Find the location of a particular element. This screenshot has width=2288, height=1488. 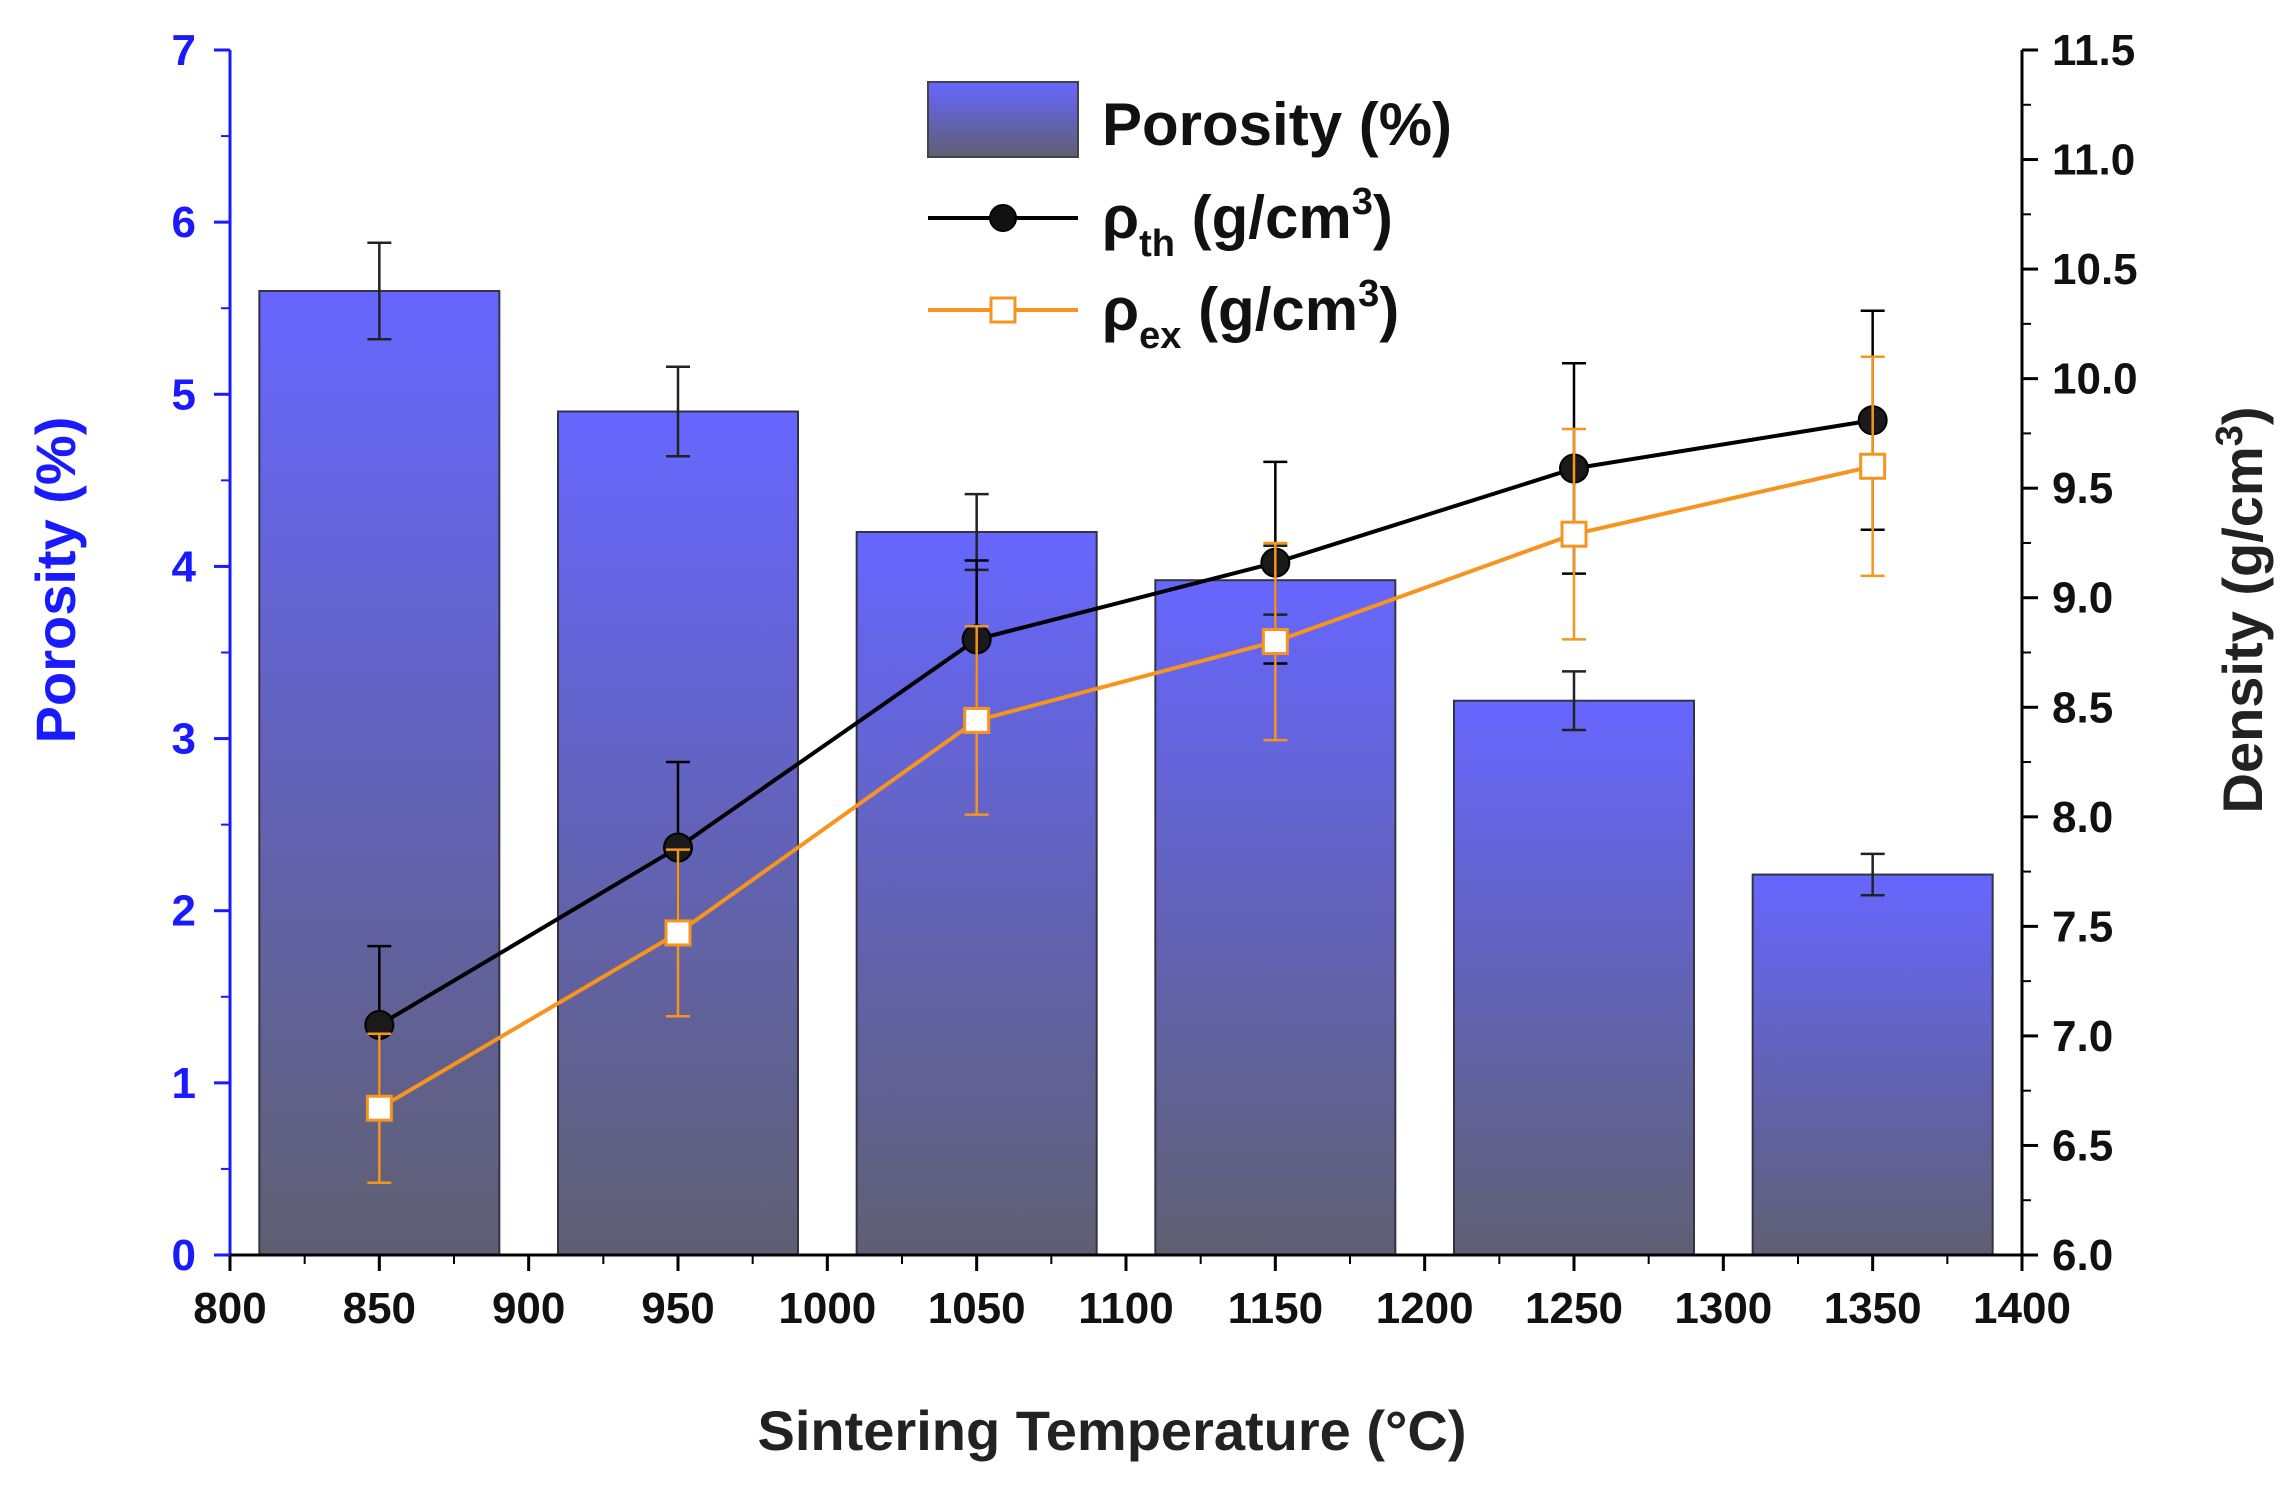

legend-rho-ex-sub: ex is located at coordinates (1160, 336).